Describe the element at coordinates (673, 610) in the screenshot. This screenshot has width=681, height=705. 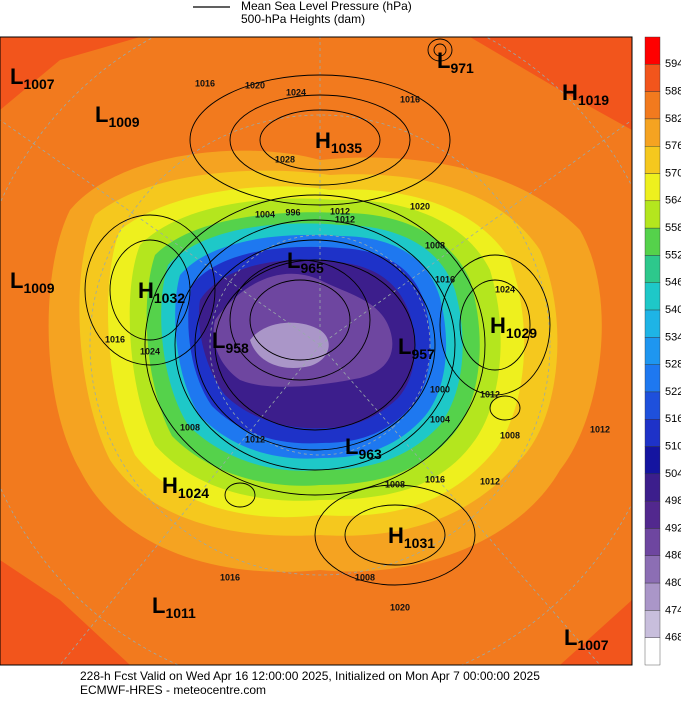
I see `colorbar-tick-label: 474` at that location.